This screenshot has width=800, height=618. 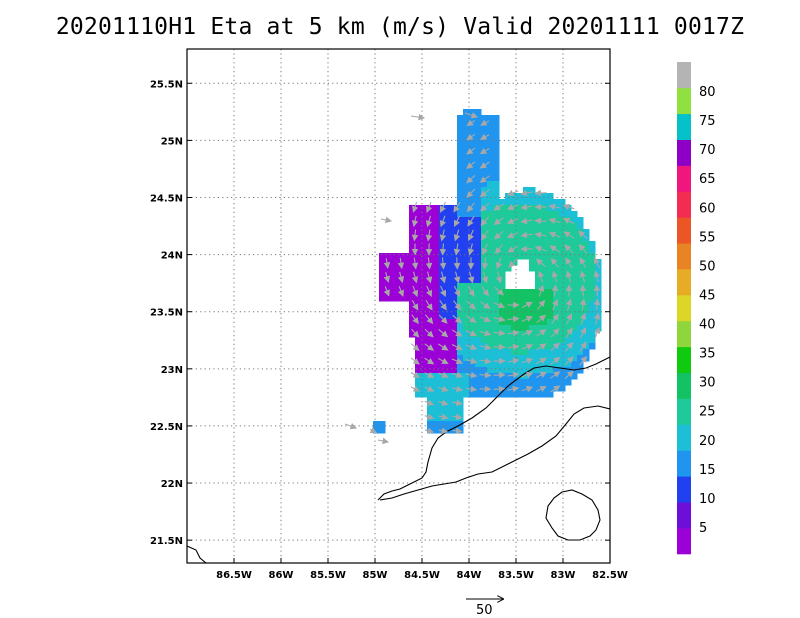 What do you see at coordinates (469, 575) in the screenshot?
I see `x-tick-label: 84W` at bounding box center [469, 575].